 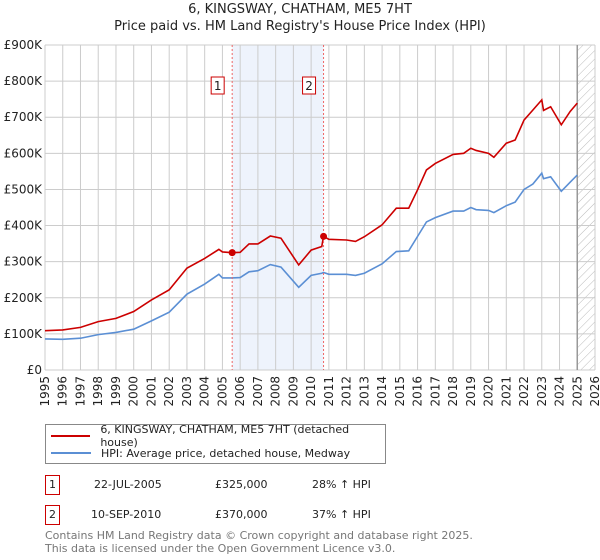 What do you see at coordinates (169, 391) in the screenshot?
I see `x-tick-label: 2002` at bounding box center [169, 391].